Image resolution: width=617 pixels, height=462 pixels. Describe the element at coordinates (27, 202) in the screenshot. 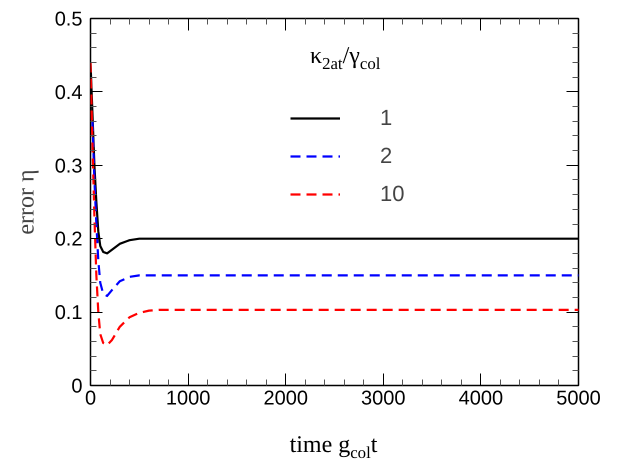

I see `y-axis-title: error η` at that location.